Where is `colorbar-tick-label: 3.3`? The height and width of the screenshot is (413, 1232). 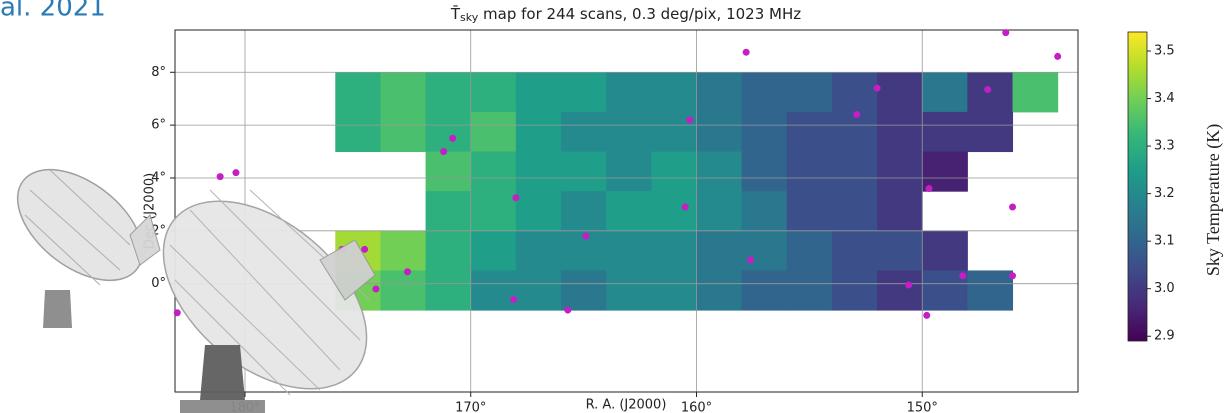
colorbar-tick-label: 3.3 is located at coordinates (1164, 146).